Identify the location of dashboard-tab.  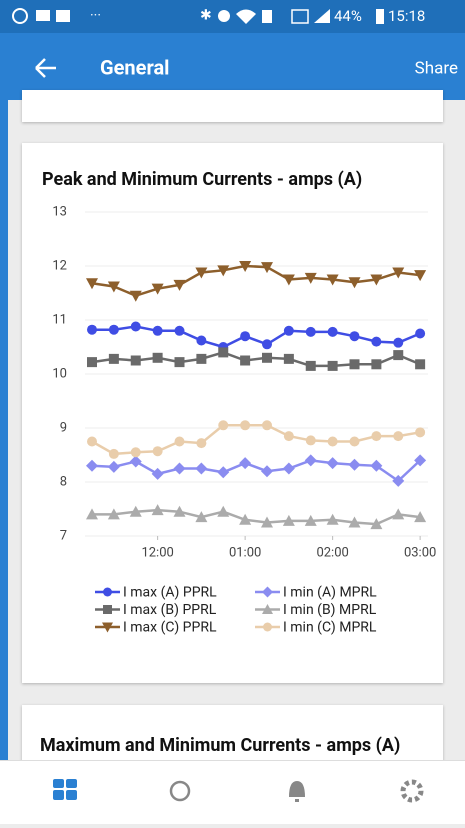
(65, 789).